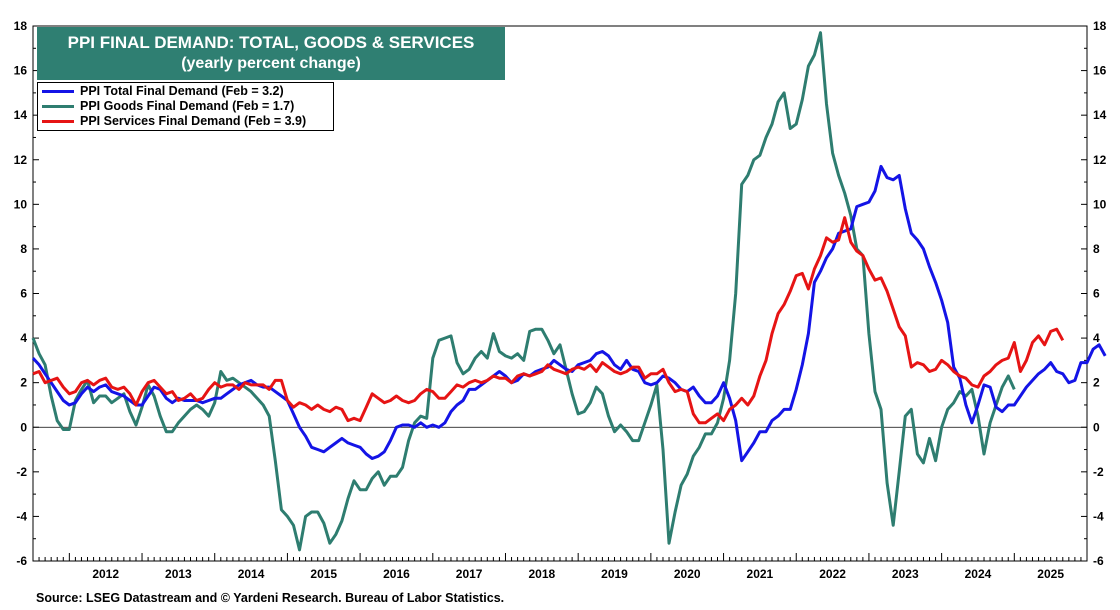 This screenshot has width=1120, height=610. Describe the element at coordinates (469, 574) in the screenshot. I see `x-tick-label: 2017` at that location.